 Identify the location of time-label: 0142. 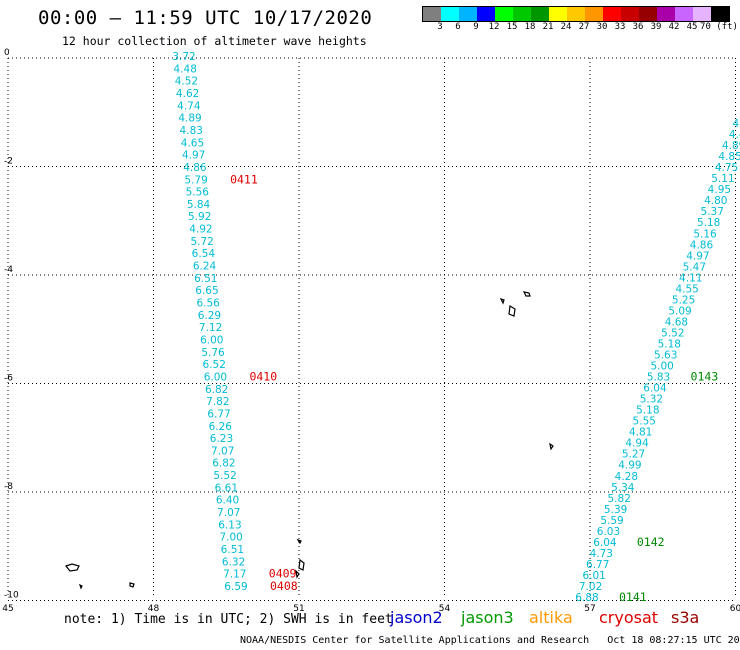
(651, 542).